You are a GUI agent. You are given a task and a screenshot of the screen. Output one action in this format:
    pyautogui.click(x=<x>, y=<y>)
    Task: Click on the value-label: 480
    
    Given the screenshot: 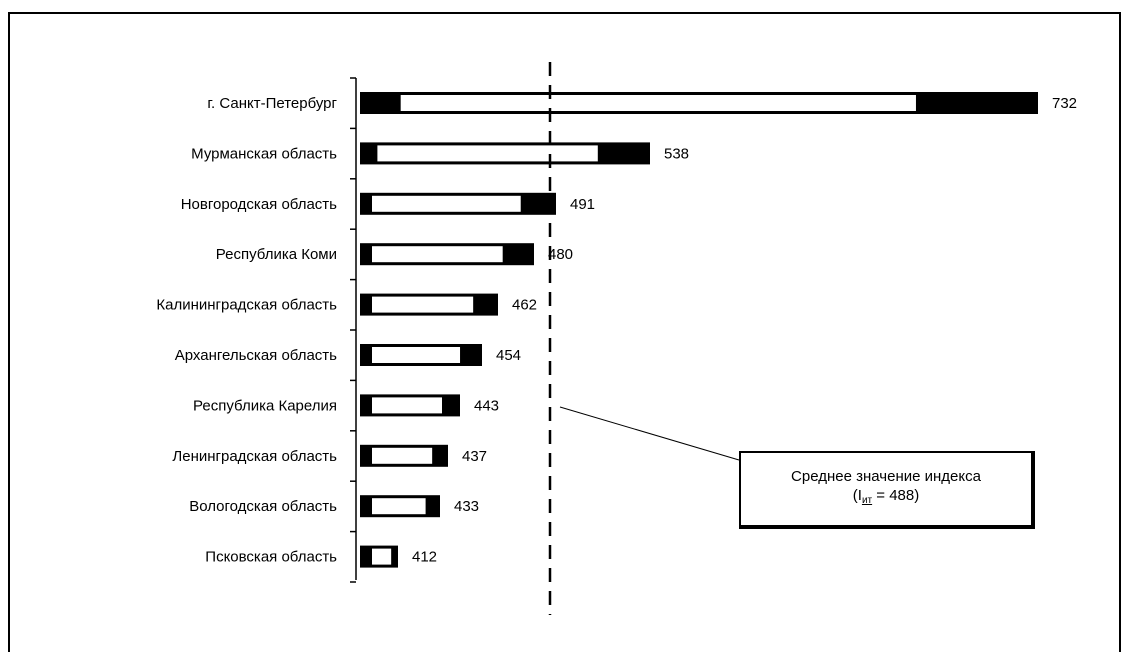 What is the action you would take?
    pyautogui.click(x=560, y=254)
    